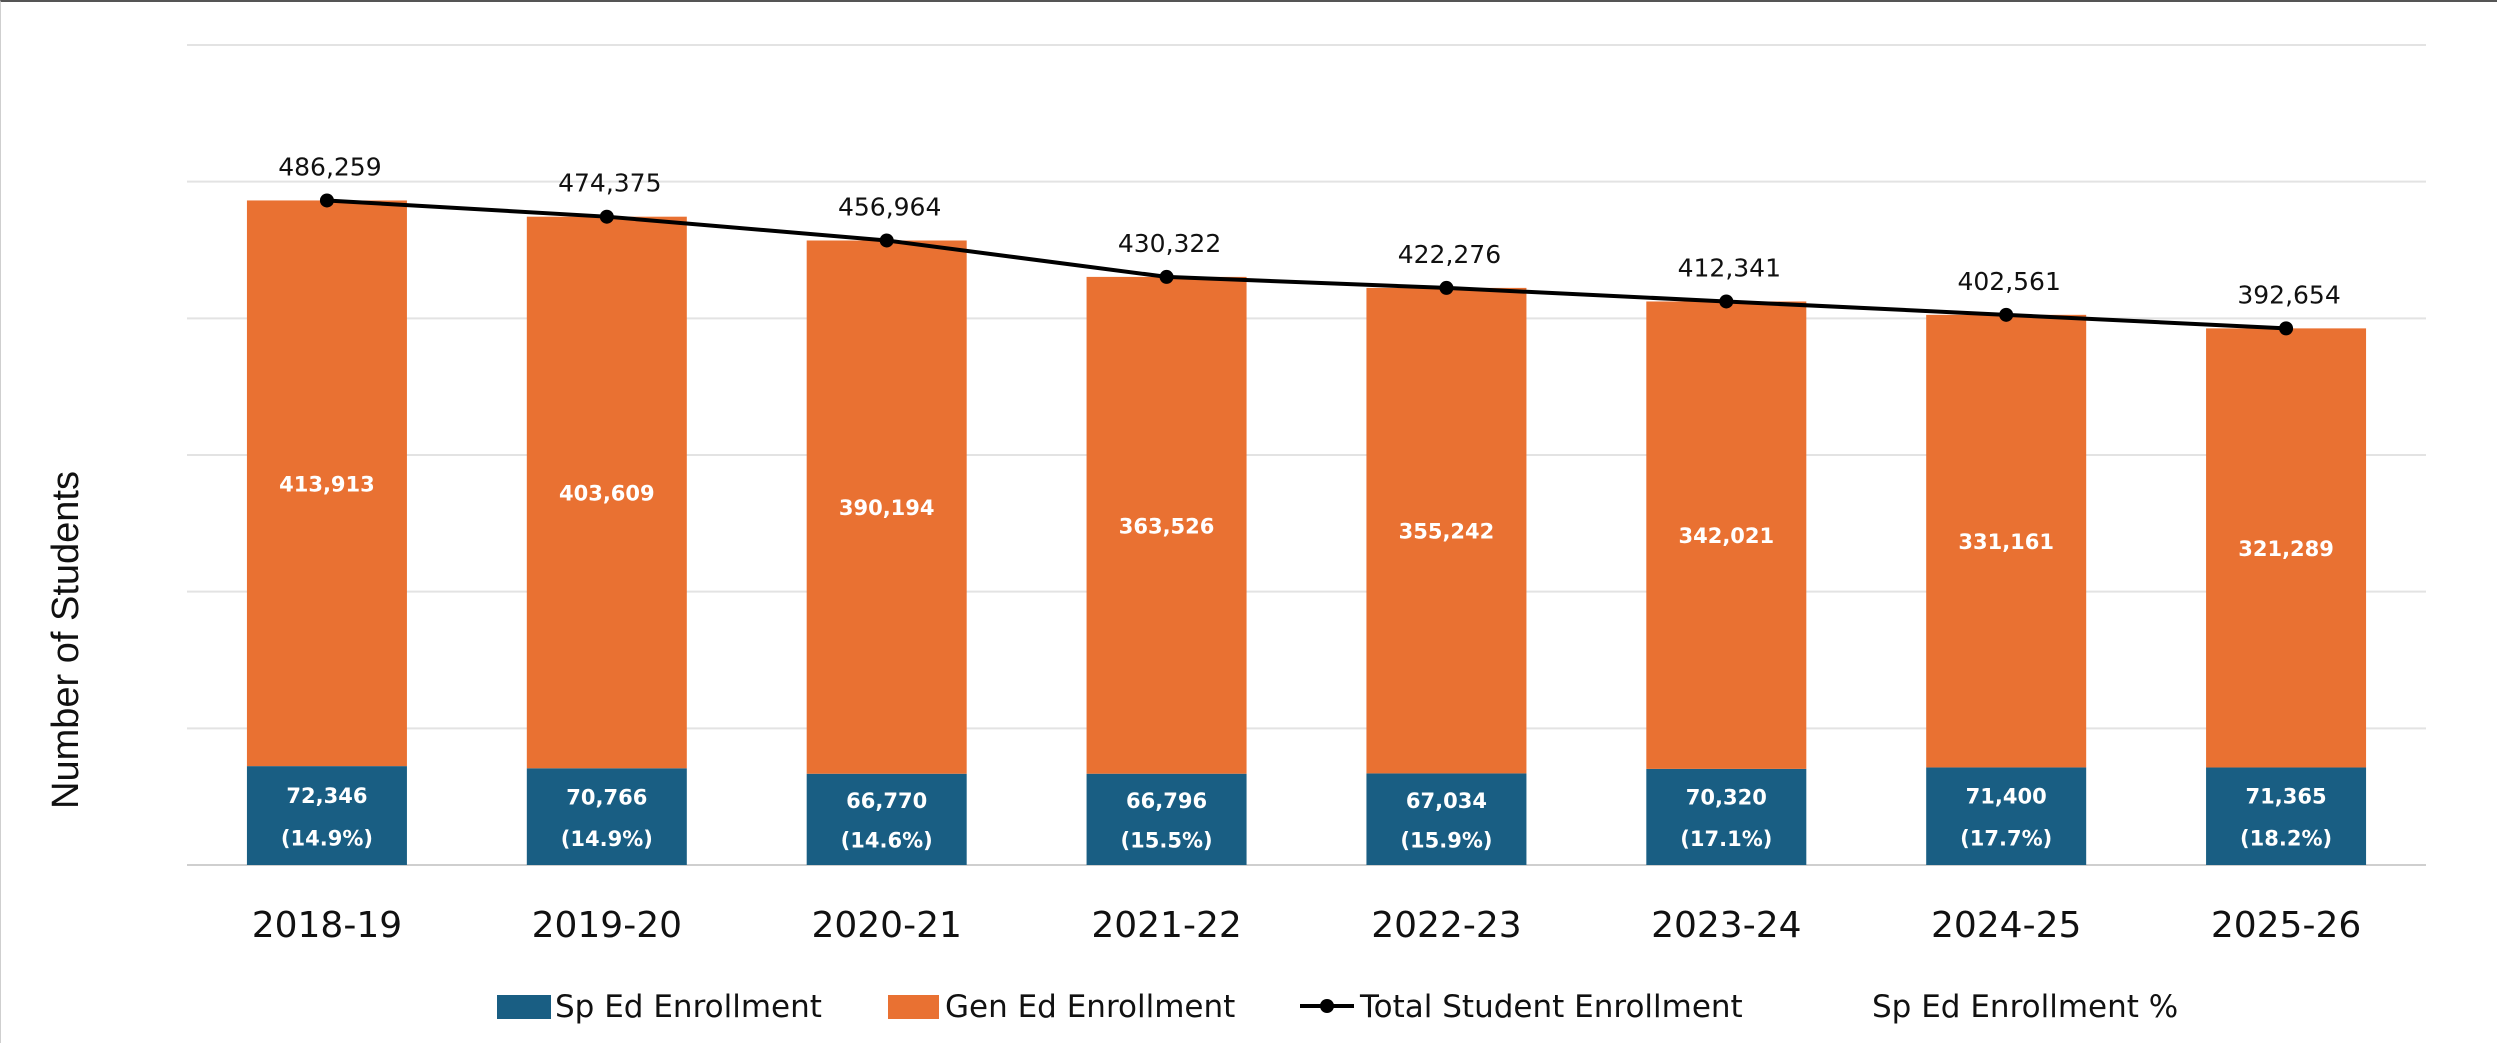  Describe the element at coordinates (887, 840) in the screenshot. I see `sped-percent-label: (14.6%)` at that location.